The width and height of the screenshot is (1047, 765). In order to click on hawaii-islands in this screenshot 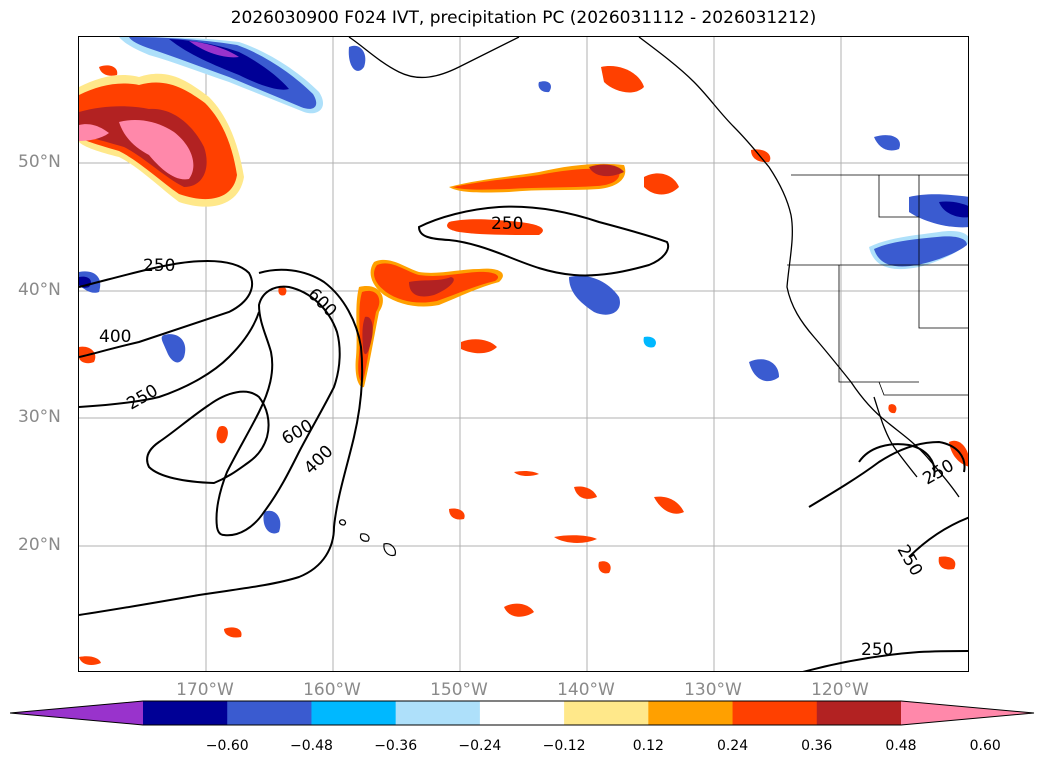, I will do `click(367, 538)`.